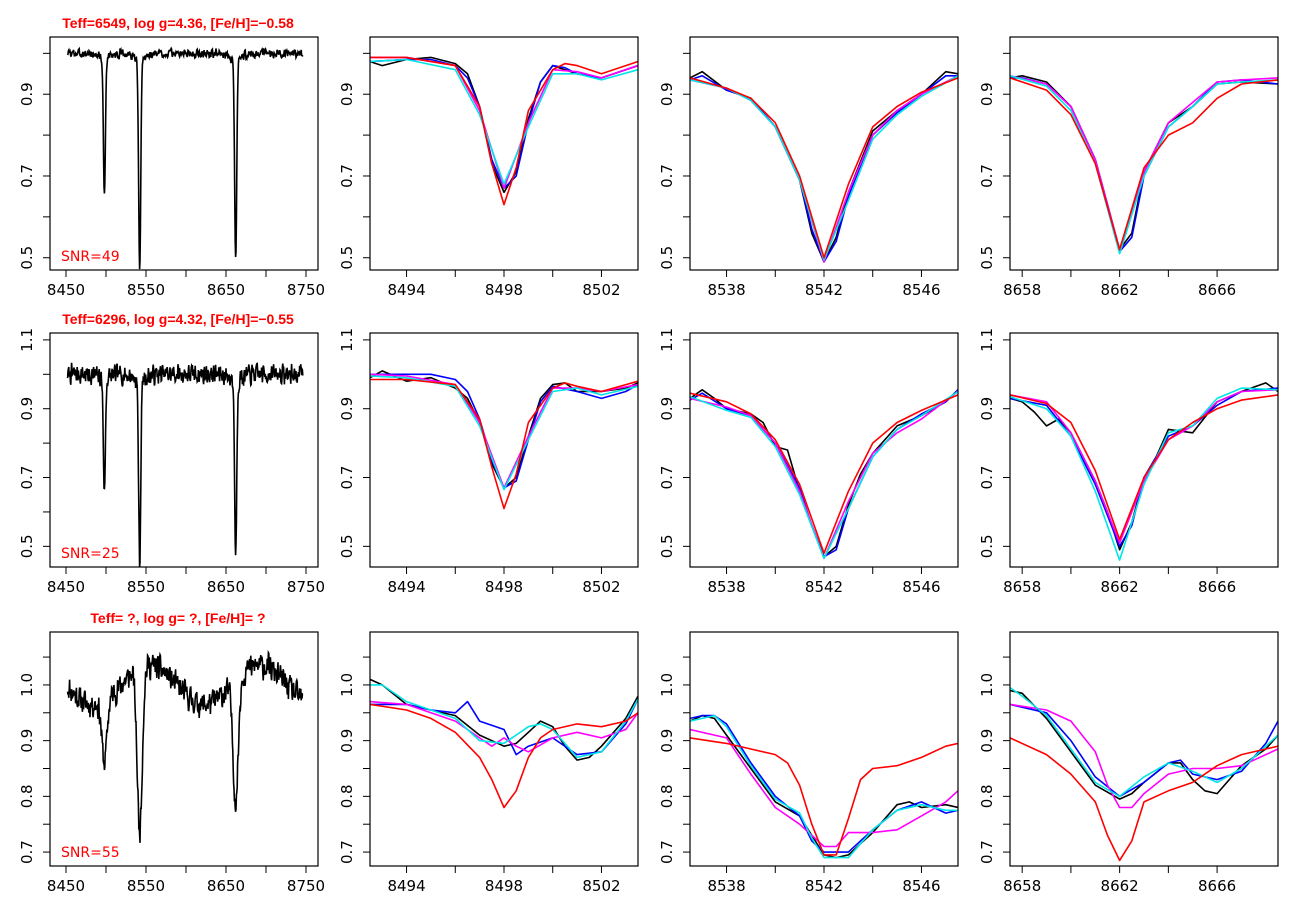 Image resolution: width=1301 pixels, height=913 pixels. Describe the element at coordinates (504, 290) in the screenshot. I see `x-tick-label: 8498` at that location.